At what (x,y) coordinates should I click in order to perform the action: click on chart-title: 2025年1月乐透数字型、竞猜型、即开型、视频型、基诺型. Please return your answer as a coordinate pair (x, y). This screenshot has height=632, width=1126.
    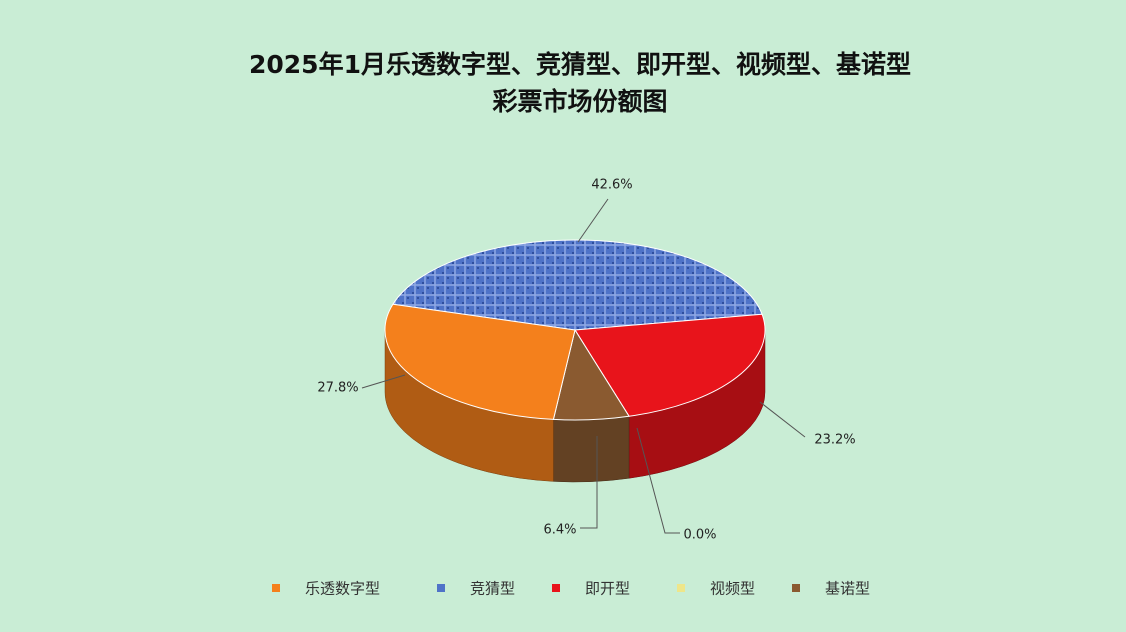
    Looking at the image, I should click on (580, 64).